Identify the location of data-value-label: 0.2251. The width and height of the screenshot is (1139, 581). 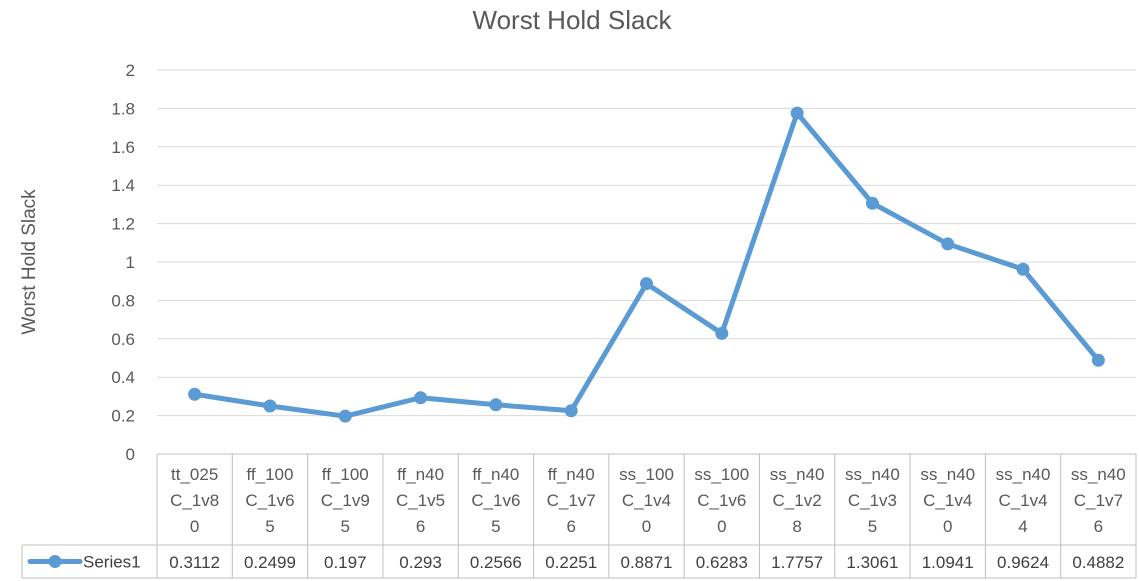
(571, 562).